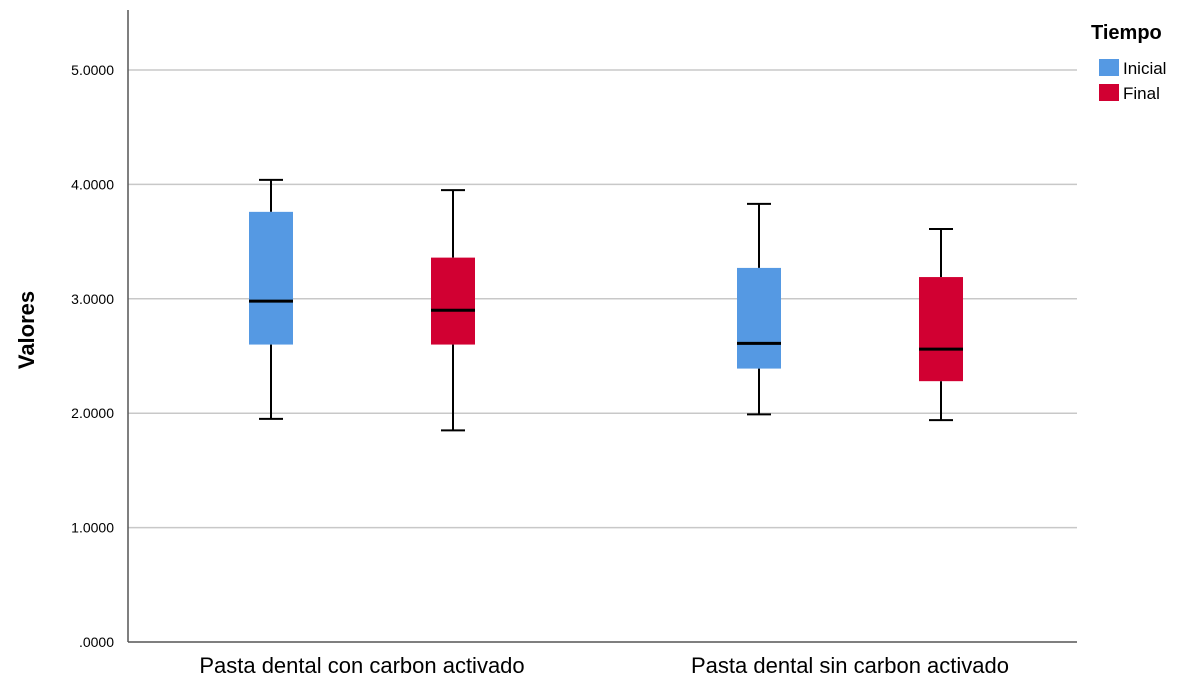  What do you see at coordinates (1109, 92) in the screenshot?
I see `legend-swatch-final` at bounding box center [1109, 92].